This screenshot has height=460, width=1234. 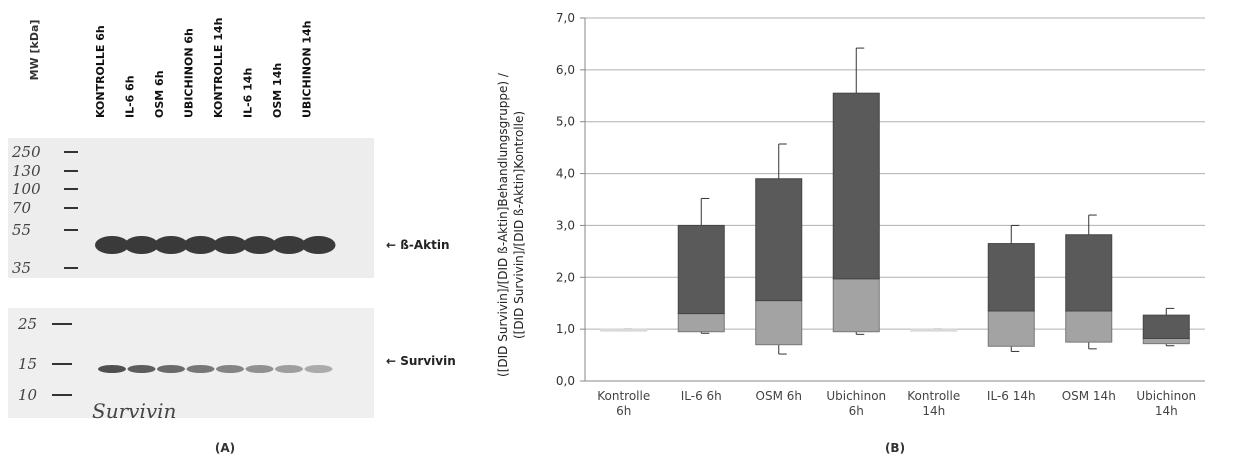 I want to click on membrane-upper, so click(x=191, y=208).